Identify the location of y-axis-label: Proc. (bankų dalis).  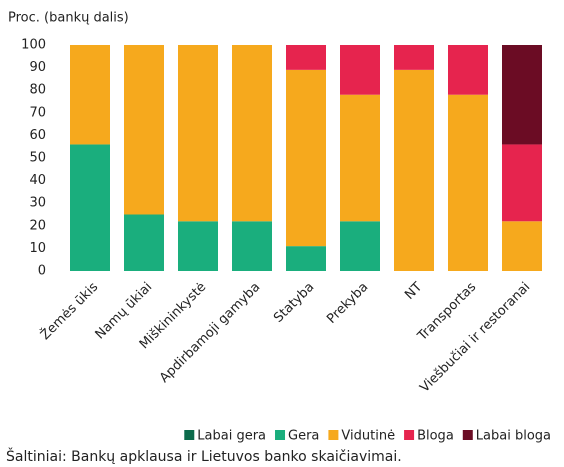
(68, 18).